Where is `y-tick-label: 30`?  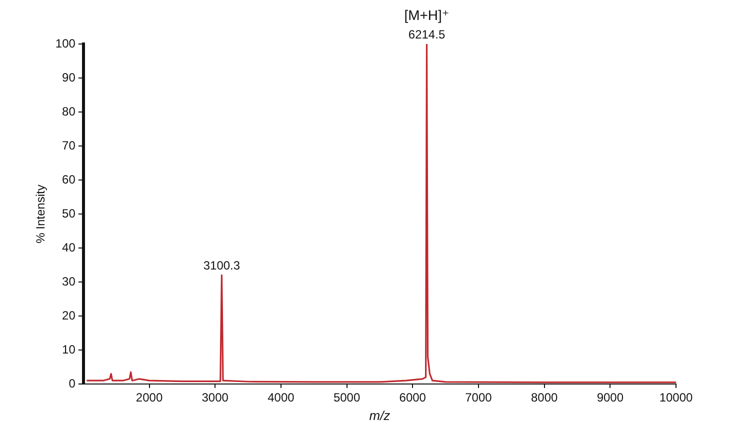 y-tick-label: 30 is located at coordinates (69, 281).